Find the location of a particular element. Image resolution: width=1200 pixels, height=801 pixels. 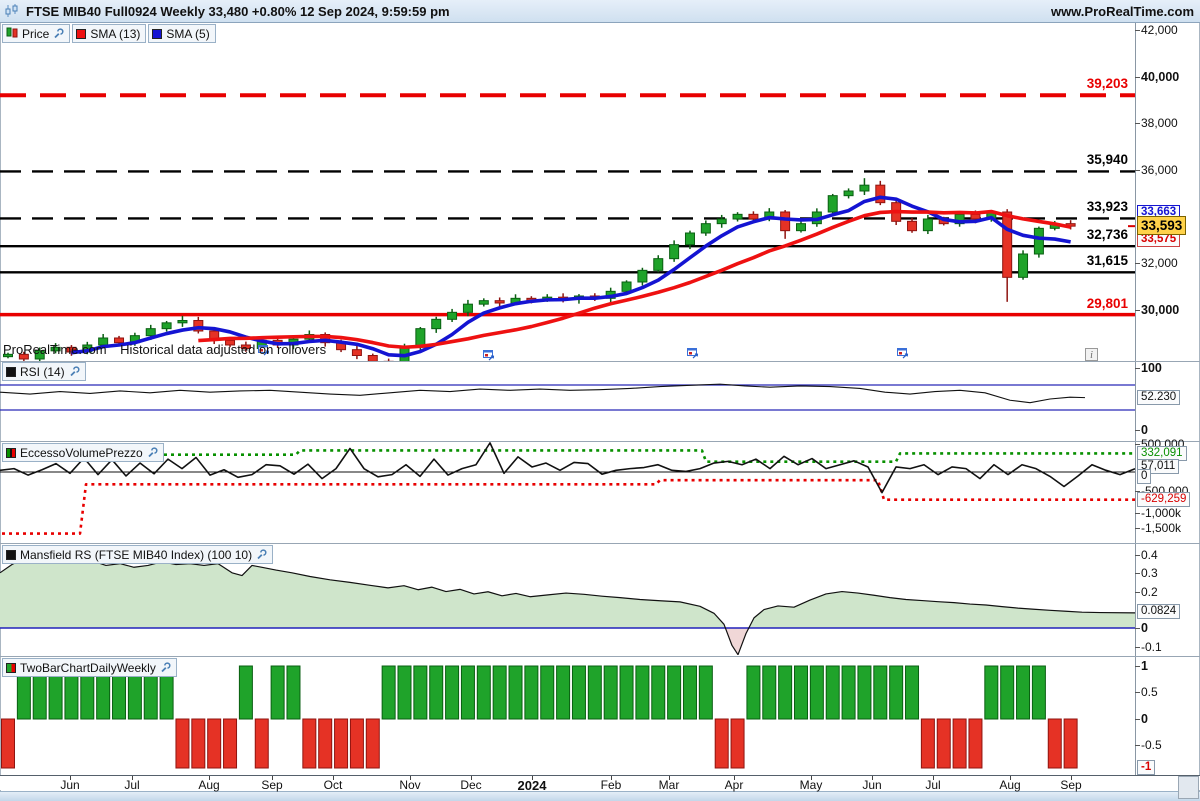

mansfield-label: Mansfield RS (FTSE MIB40 Index) (100 10) is located at coordinates (136, 554).